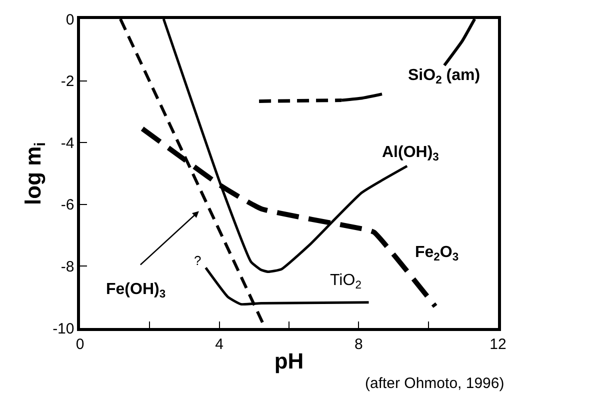  Describe the element at coordinates (70, 19) in the screenshot. I see `y-tick-label: 0` at that location.